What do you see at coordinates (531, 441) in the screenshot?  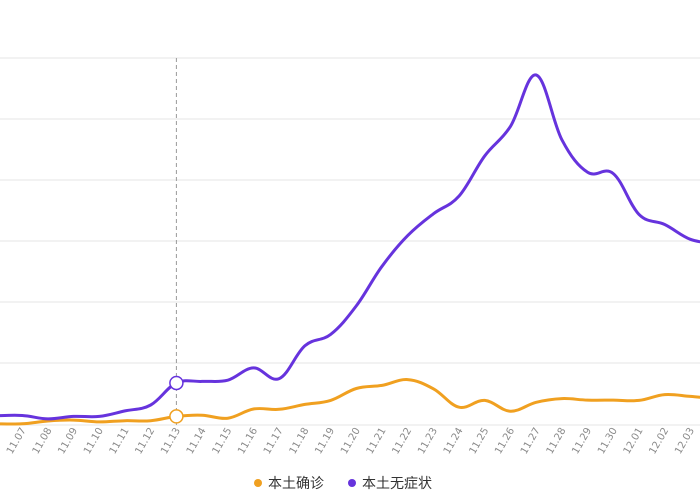 I see `x-tick-label: 11.27` at bounding box center [531, 441].